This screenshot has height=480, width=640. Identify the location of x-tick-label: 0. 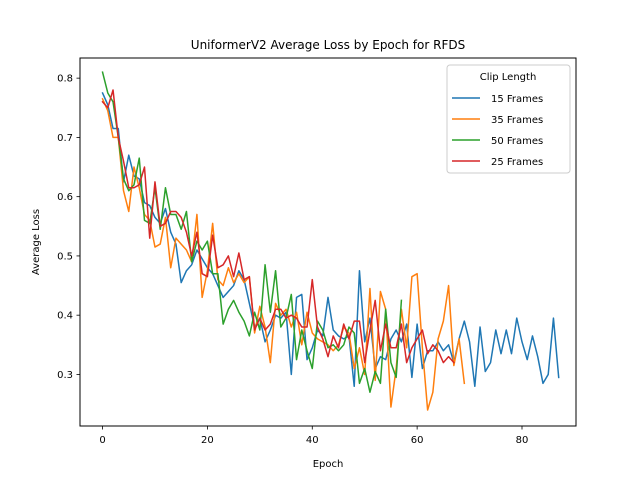
(102, 440).